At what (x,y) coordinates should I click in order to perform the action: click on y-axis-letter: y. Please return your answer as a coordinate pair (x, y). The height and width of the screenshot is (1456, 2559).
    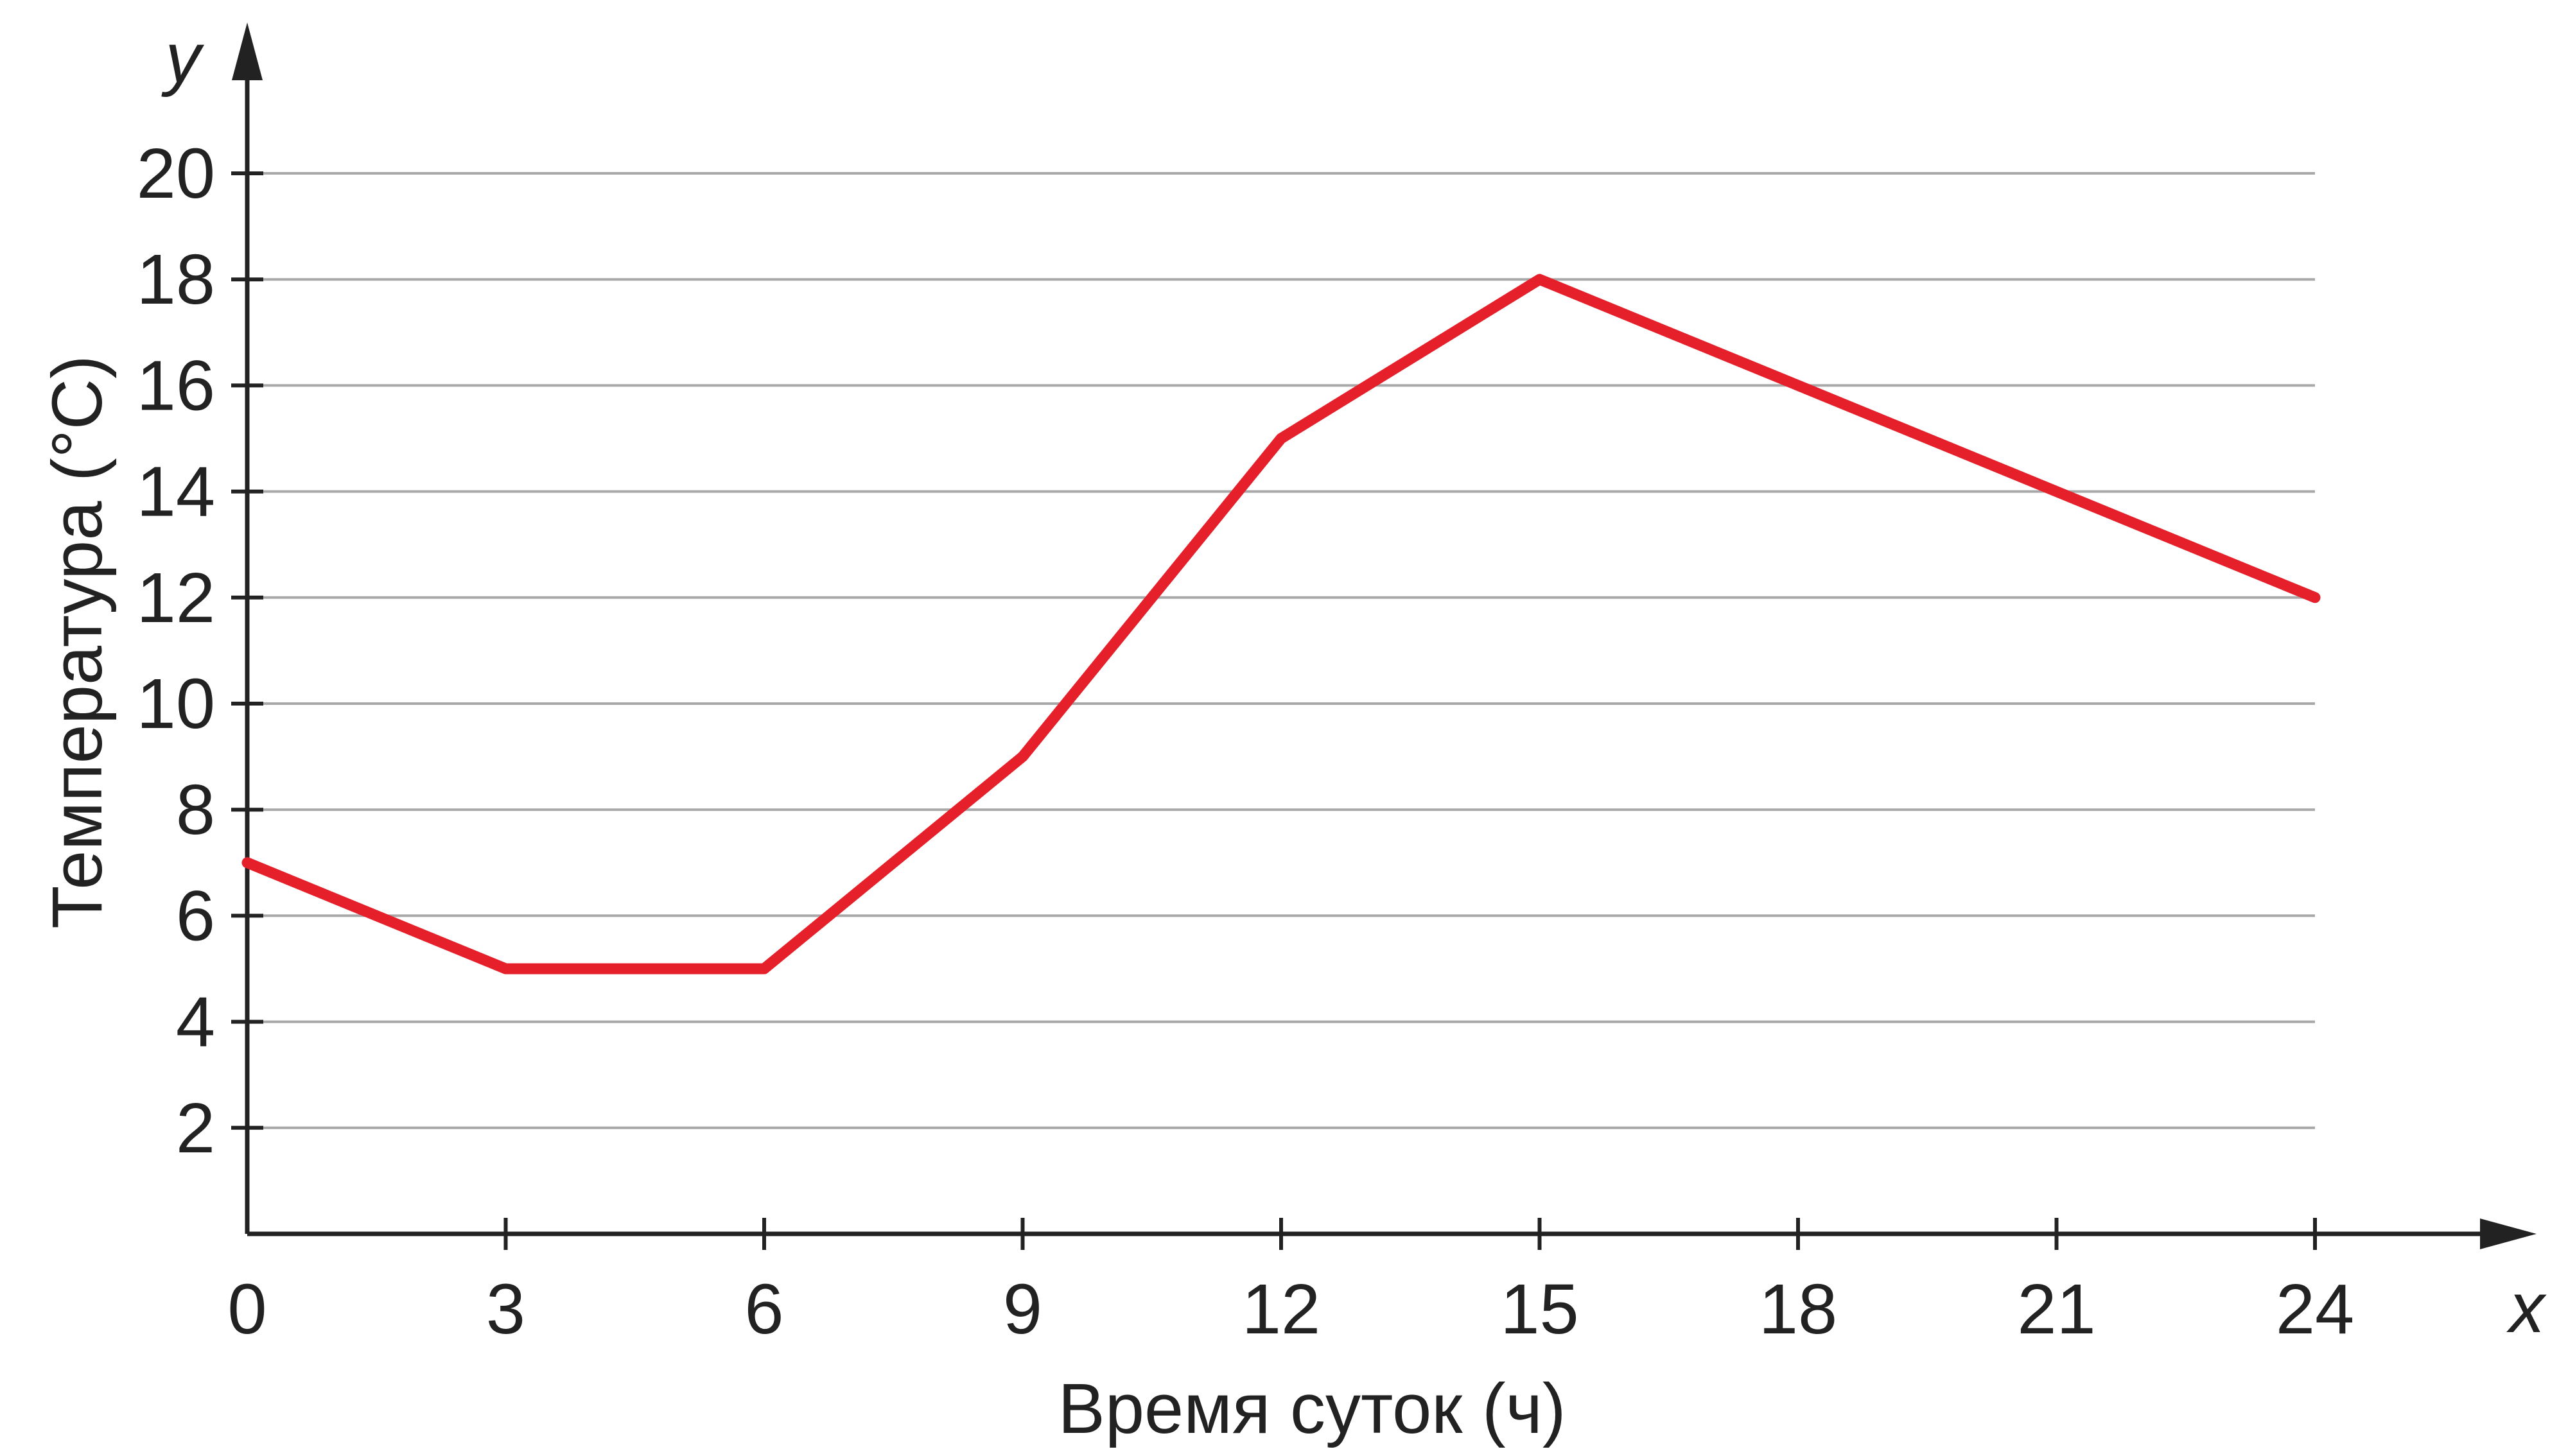
    Looking at the image, I should click on (183, 58).